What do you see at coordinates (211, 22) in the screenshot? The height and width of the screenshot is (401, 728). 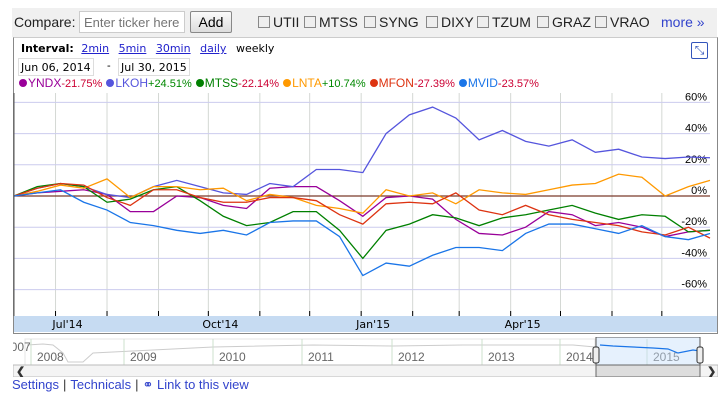 I see `add-button: Add` at bounding box center [211, 22].